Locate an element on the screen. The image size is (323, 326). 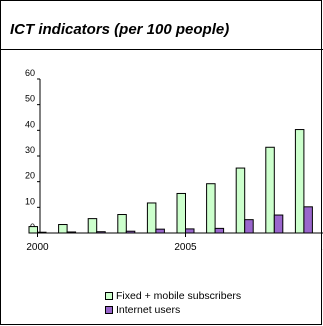
y-tick-label: 60 is located at coordinates (30, 73).